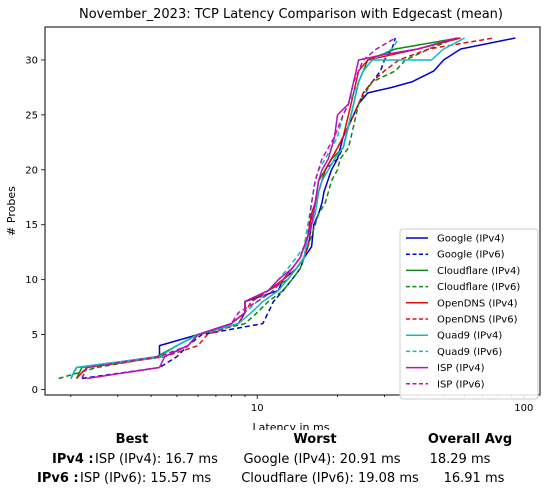 The width and height of the screenshot is (548, 494). Describe the element at coordinates (31, 115) in the screenshot. I see `y-tick-label: 25` at that location.